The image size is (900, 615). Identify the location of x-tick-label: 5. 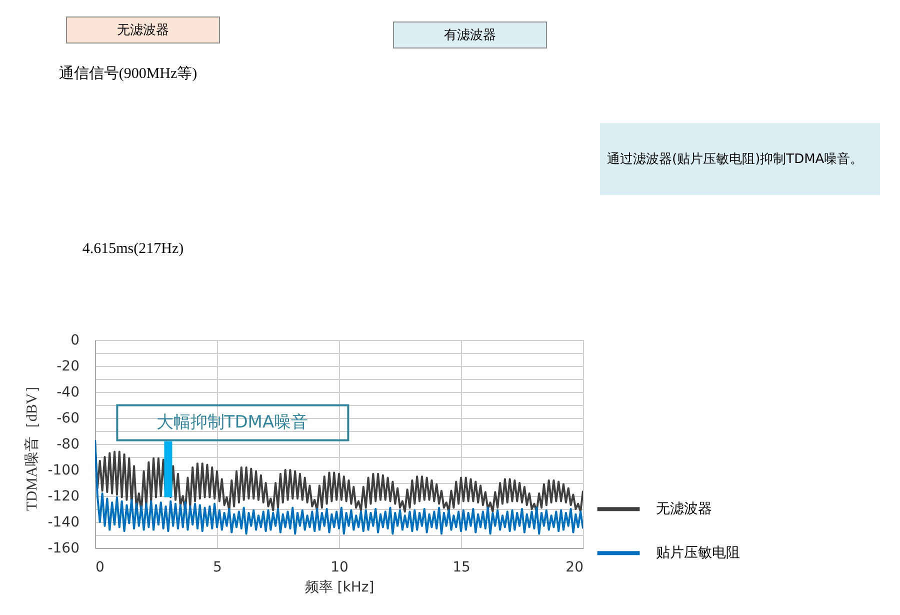
(217, 568).